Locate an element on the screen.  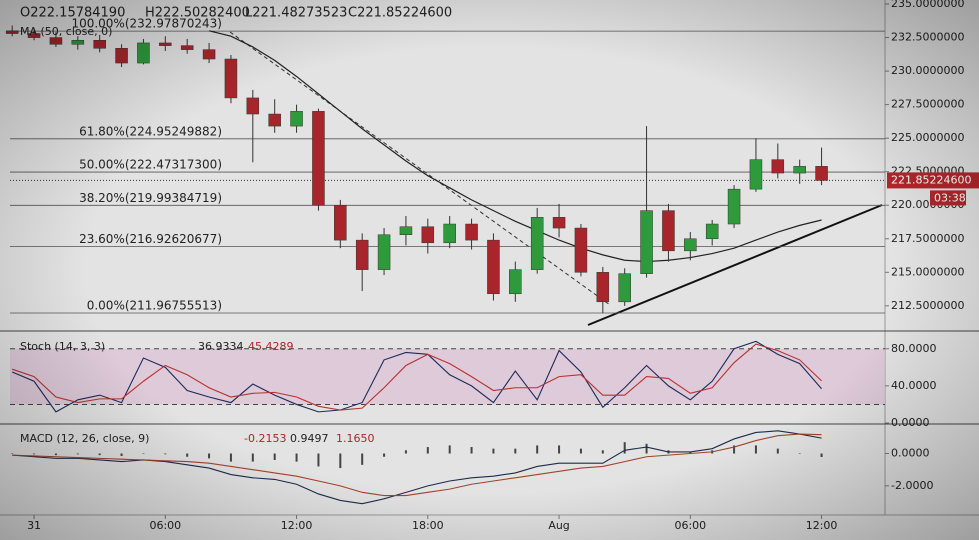
indicator-value: 36.9334 is located at coordinates (221, 346).